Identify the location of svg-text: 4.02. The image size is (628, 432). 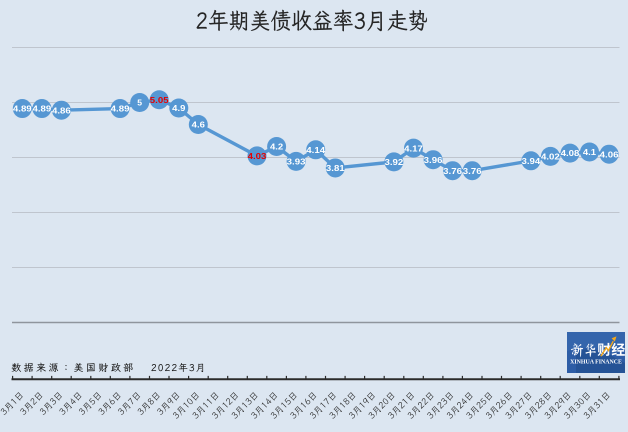
(550, 157).